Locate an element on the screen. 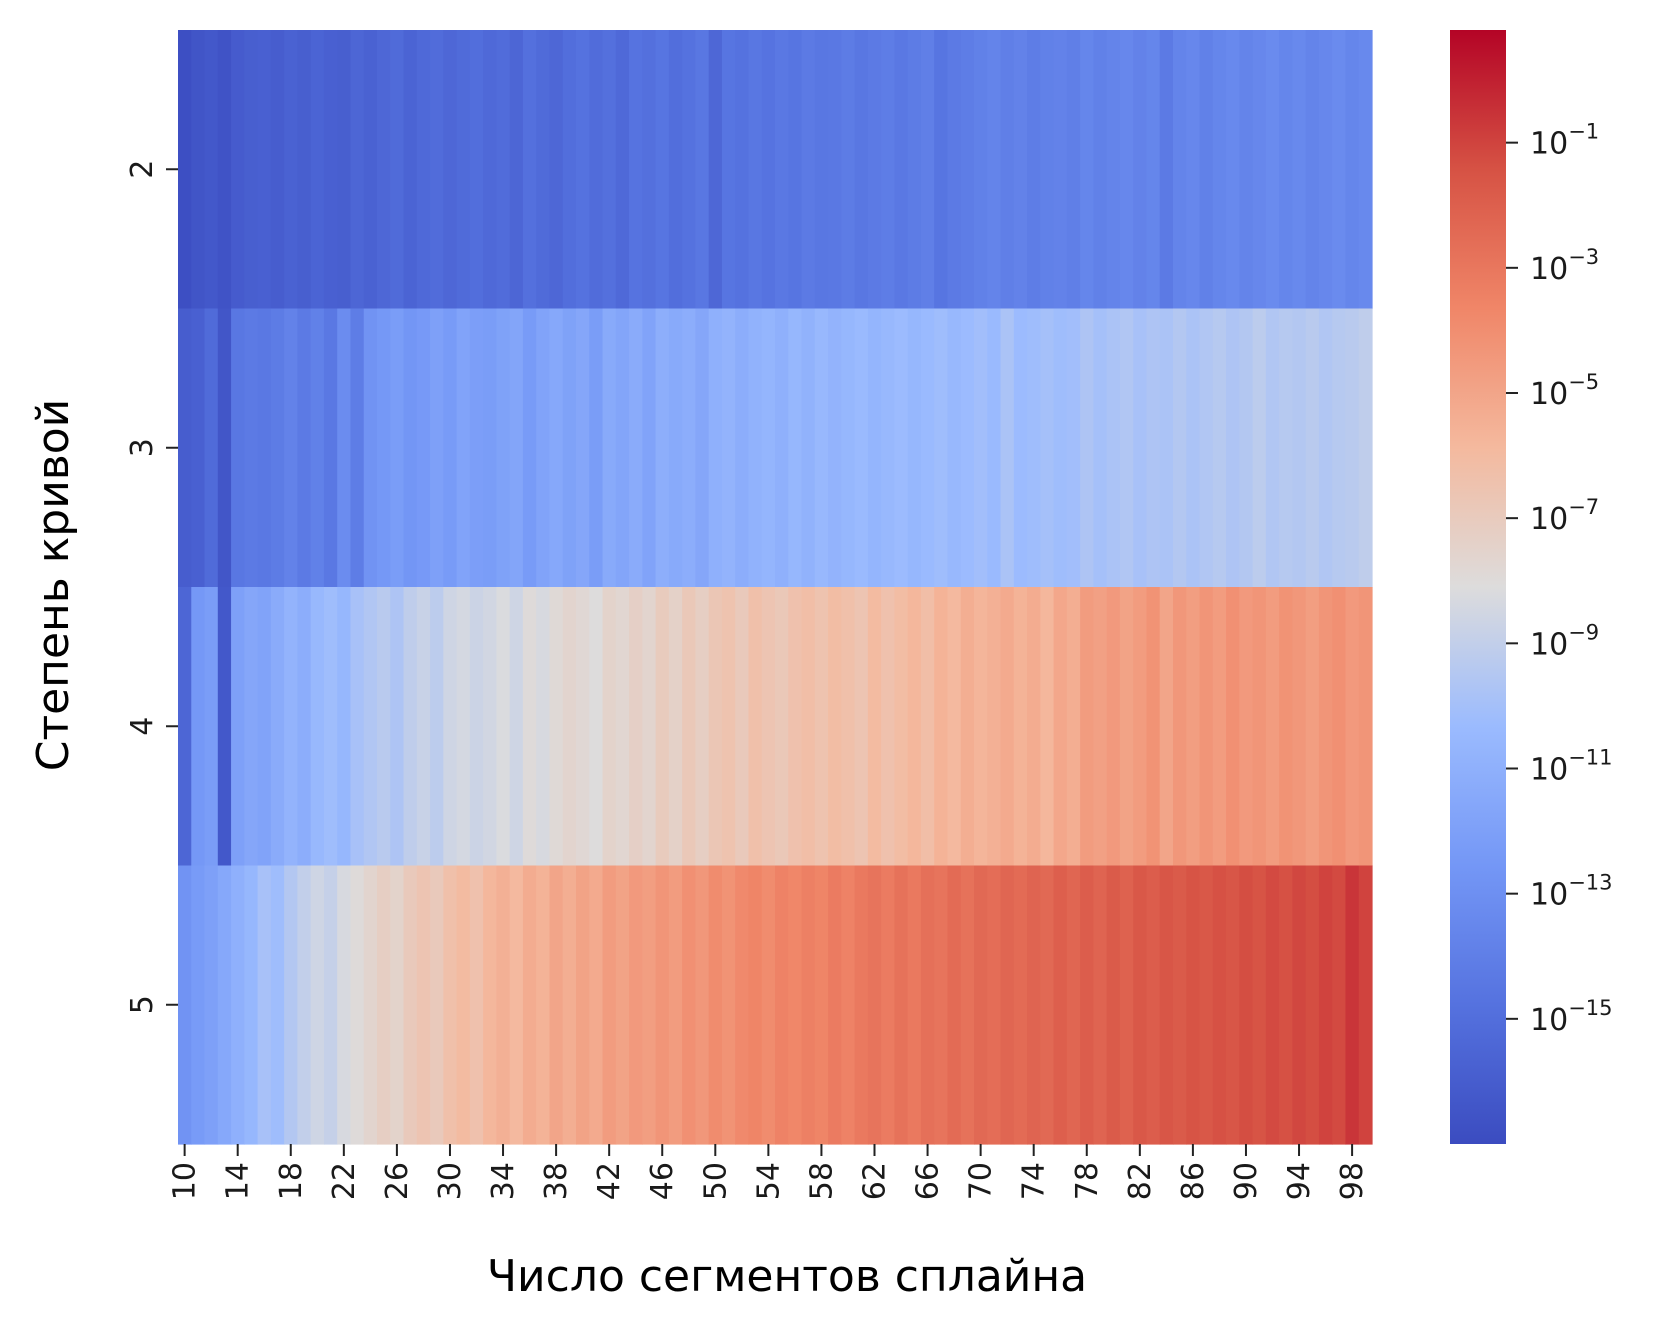 The width and height of the screenshot is (1670, 1326). colorbar-tick-exponent: −11 is located at coordinates (1590, 757).